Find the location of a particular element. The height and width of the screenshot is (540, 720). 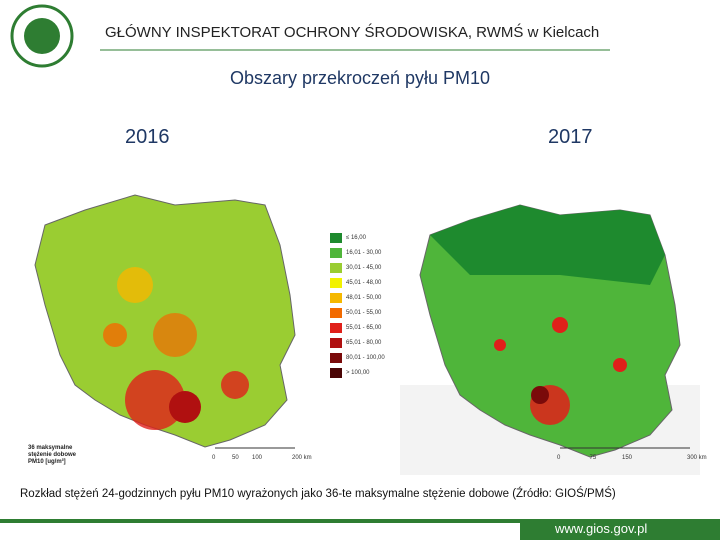

logo-inner is located at coordinates (42, 36).